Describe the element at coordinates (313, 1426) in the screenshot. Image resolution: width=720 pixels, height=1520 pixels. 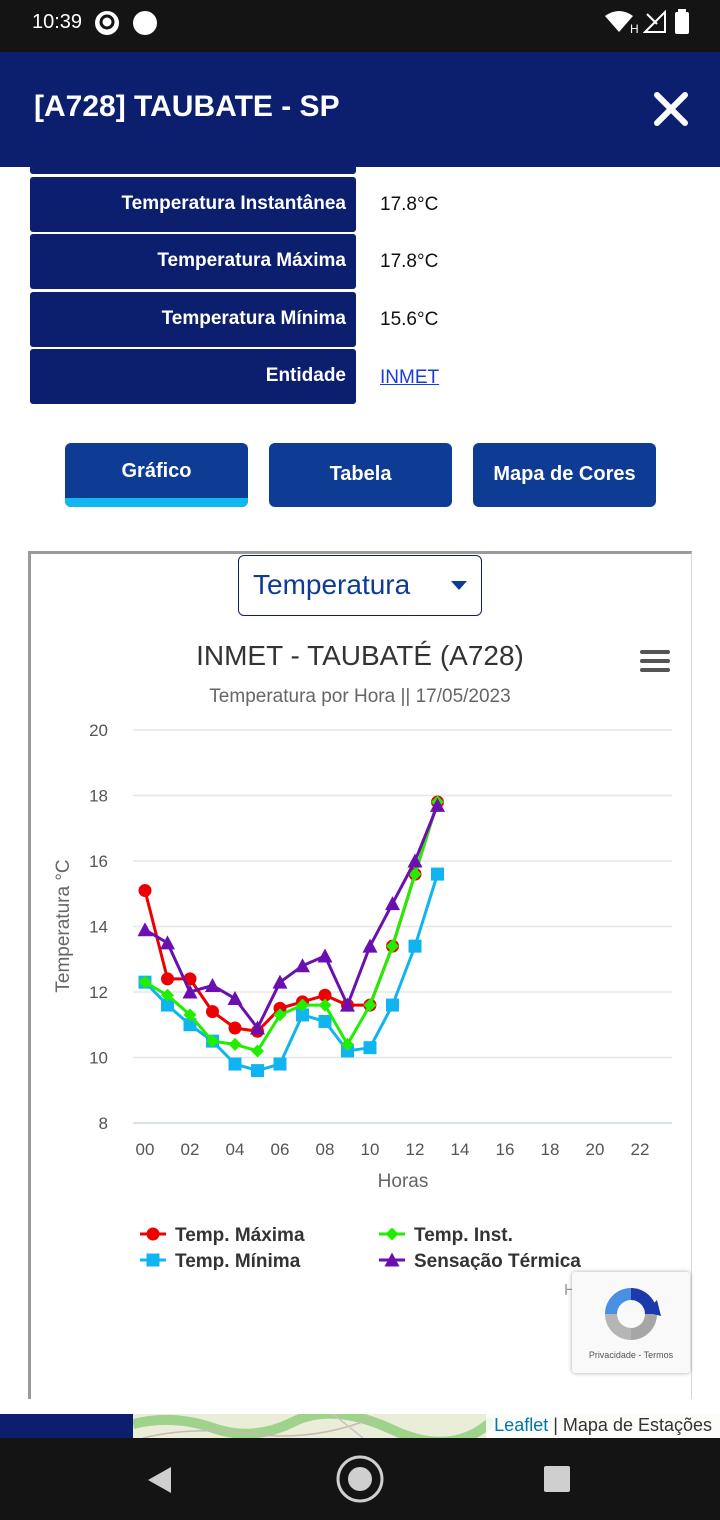
I see `map-tiles` at that location.